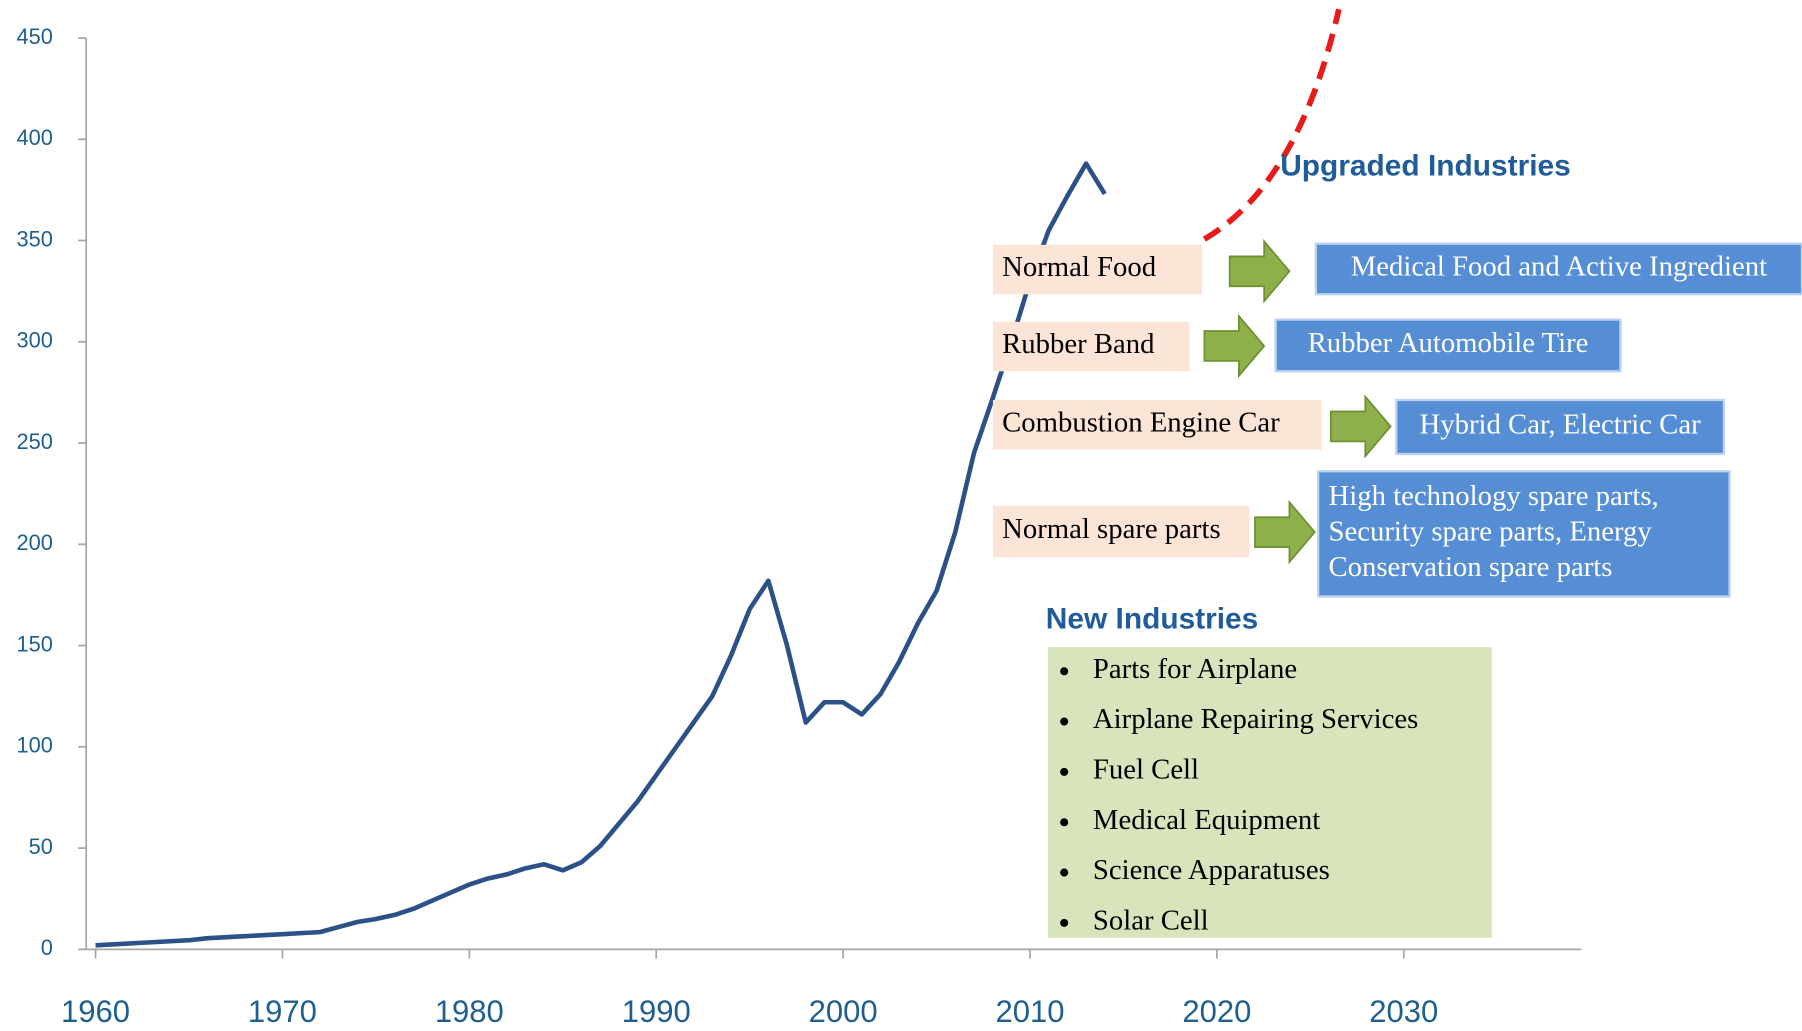 The width and height of the screenshot is (1802, 1031). I want to click on new-item: Fuel Cell, so click(1146, 769).